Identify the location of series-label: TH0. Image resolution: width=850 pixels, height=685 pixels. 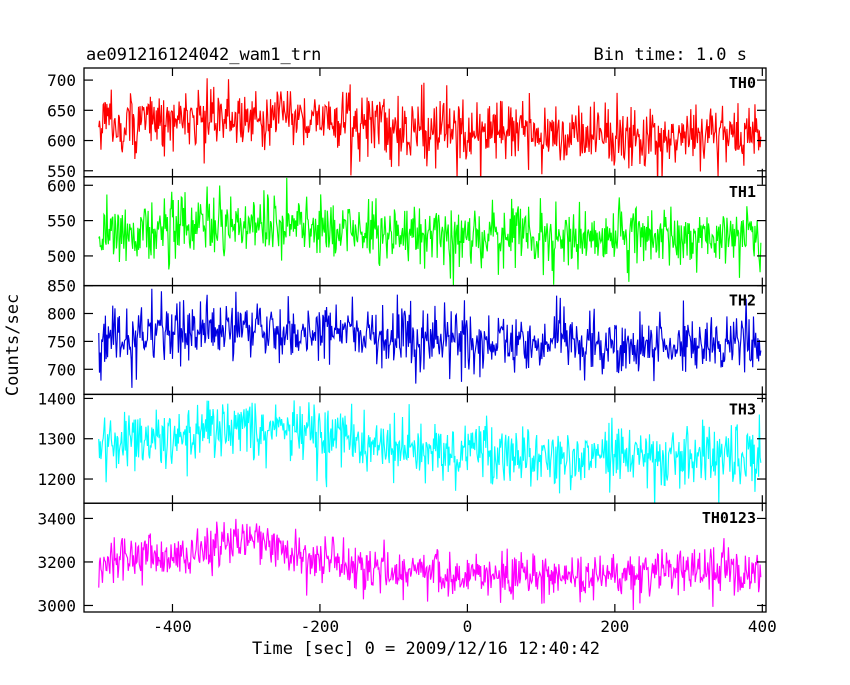
(742, 83).